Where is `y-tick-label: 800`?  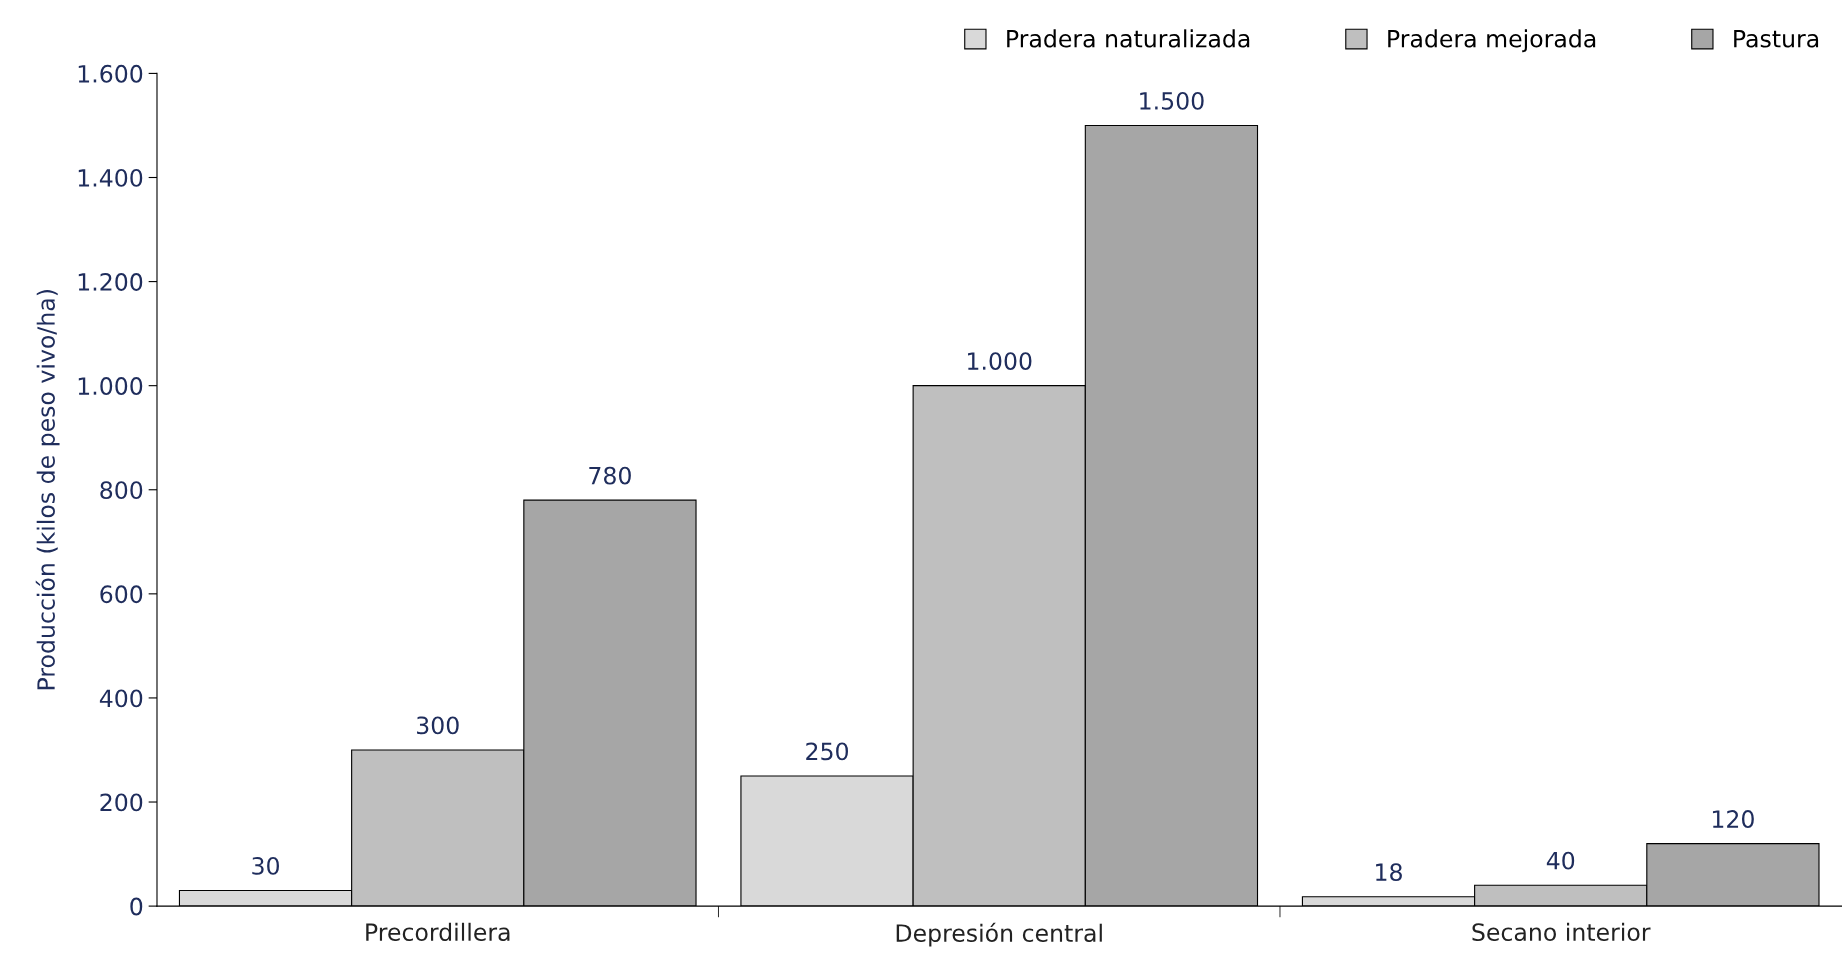
y-tick-label: 800 is located at coordinates (121, 490).